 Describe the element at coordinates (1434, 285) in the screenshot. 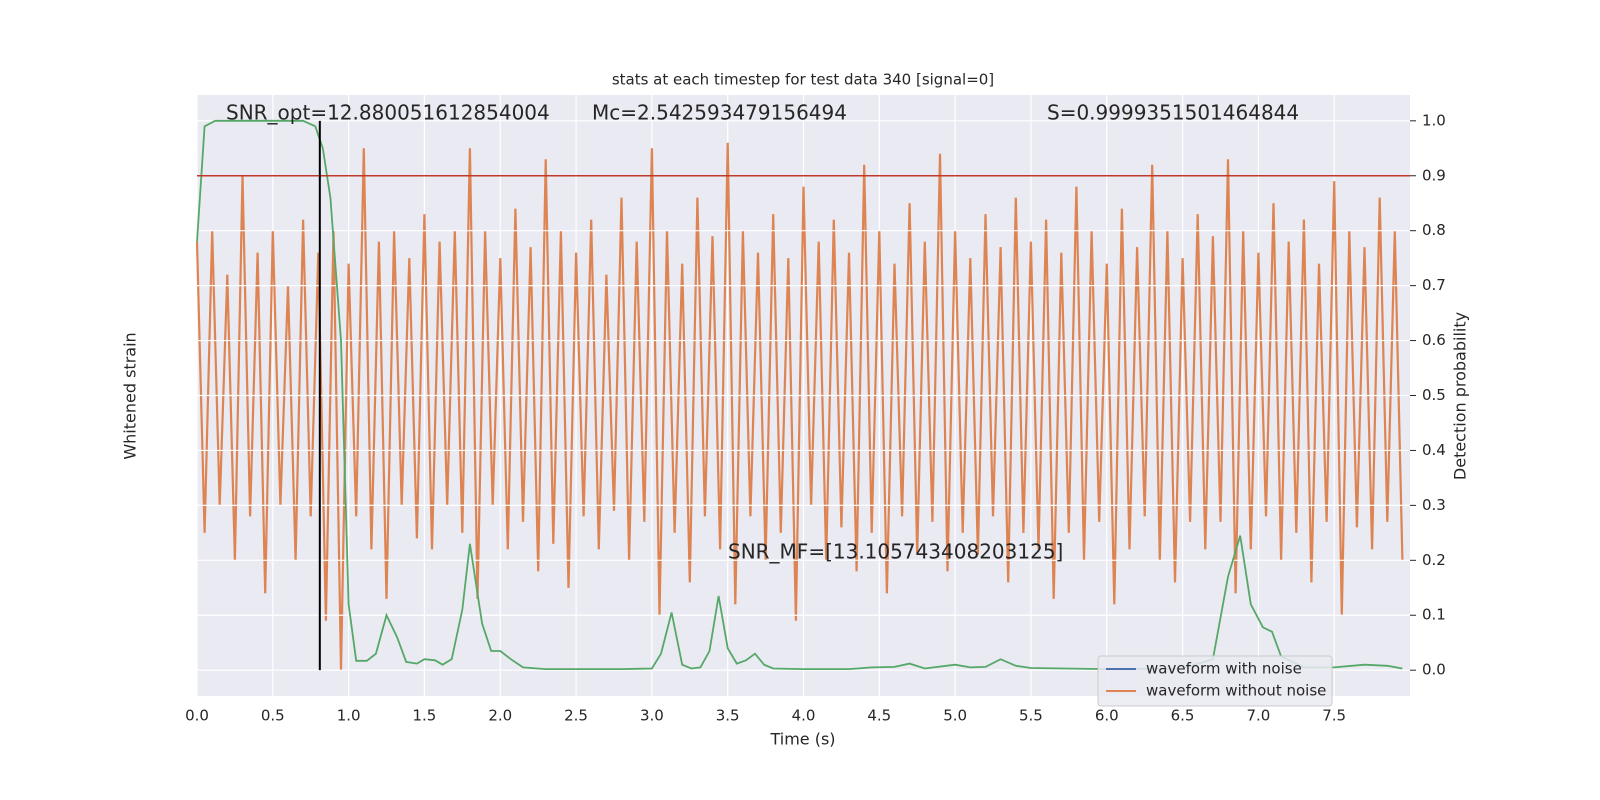

I see `y2-tick-label: 0.7` at that location.